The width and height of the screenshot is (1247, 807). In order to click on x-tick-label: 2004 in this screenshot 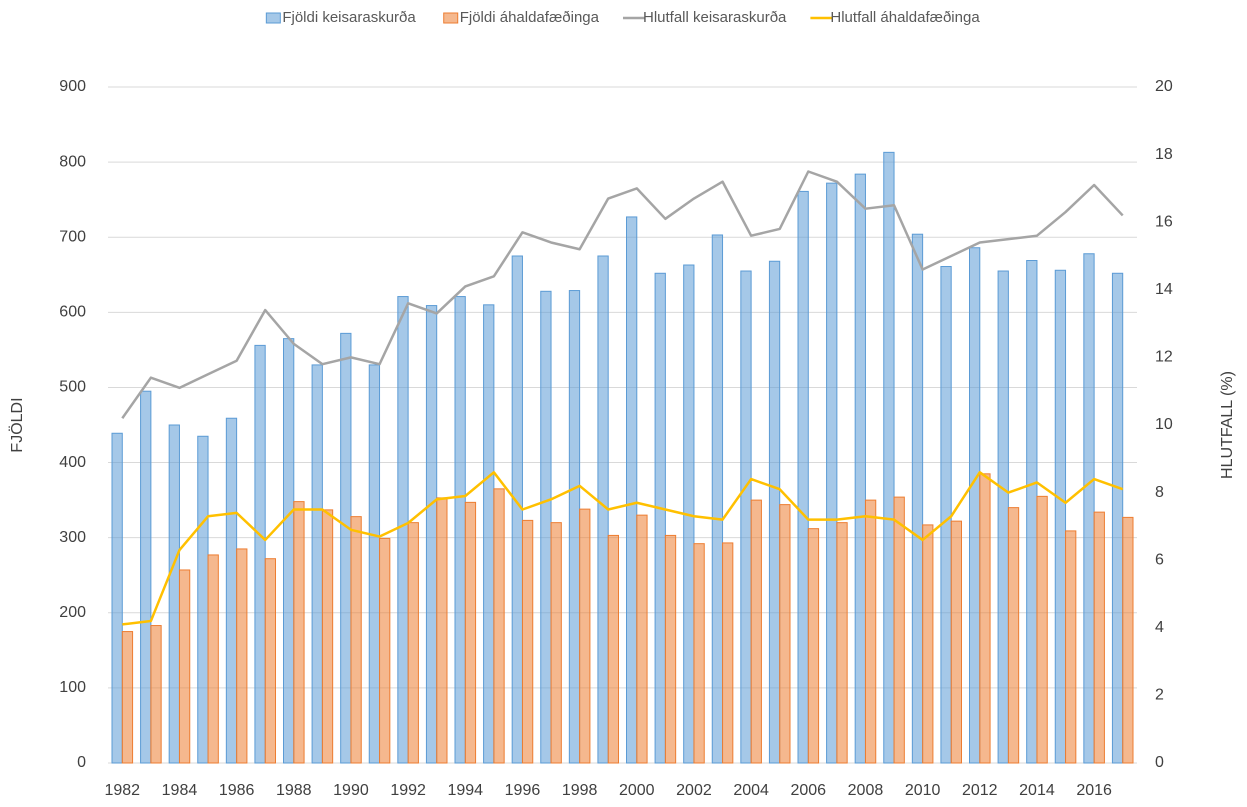, I will do `click(751, 790)`.